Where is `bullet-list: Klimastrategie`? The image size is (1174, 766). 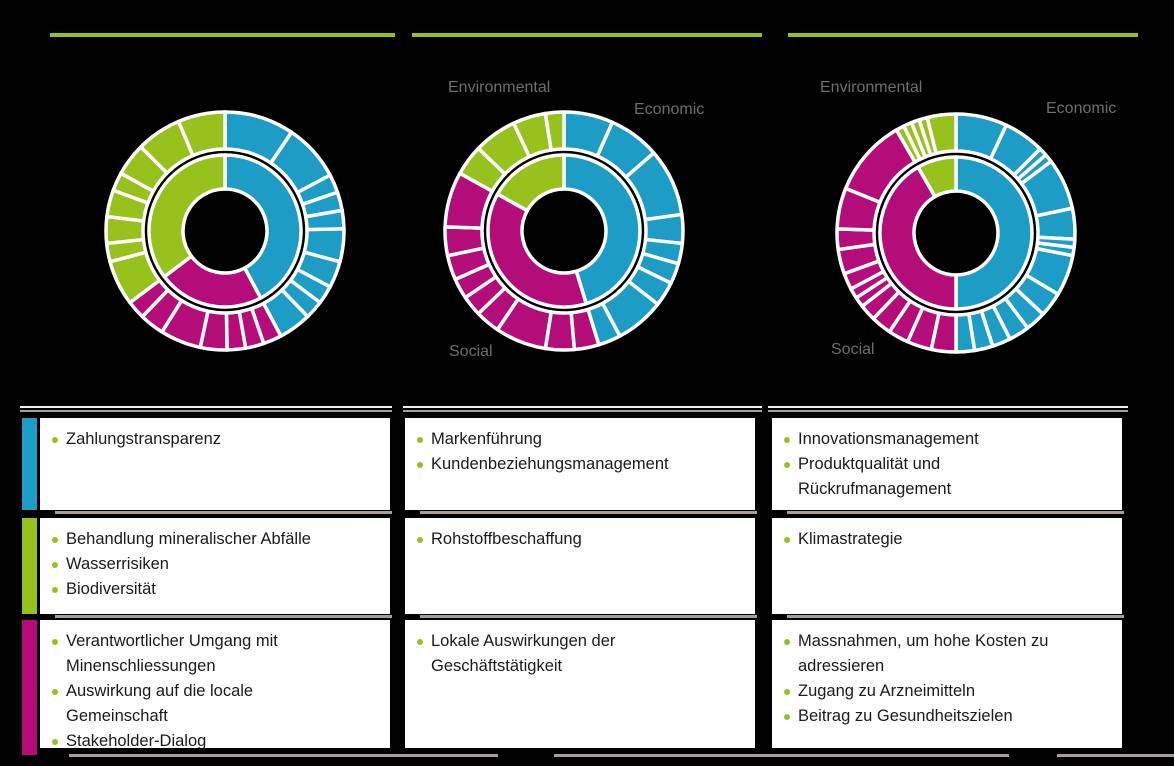
bullet-list: Klimastrategie is located at coordinates (947, 535).